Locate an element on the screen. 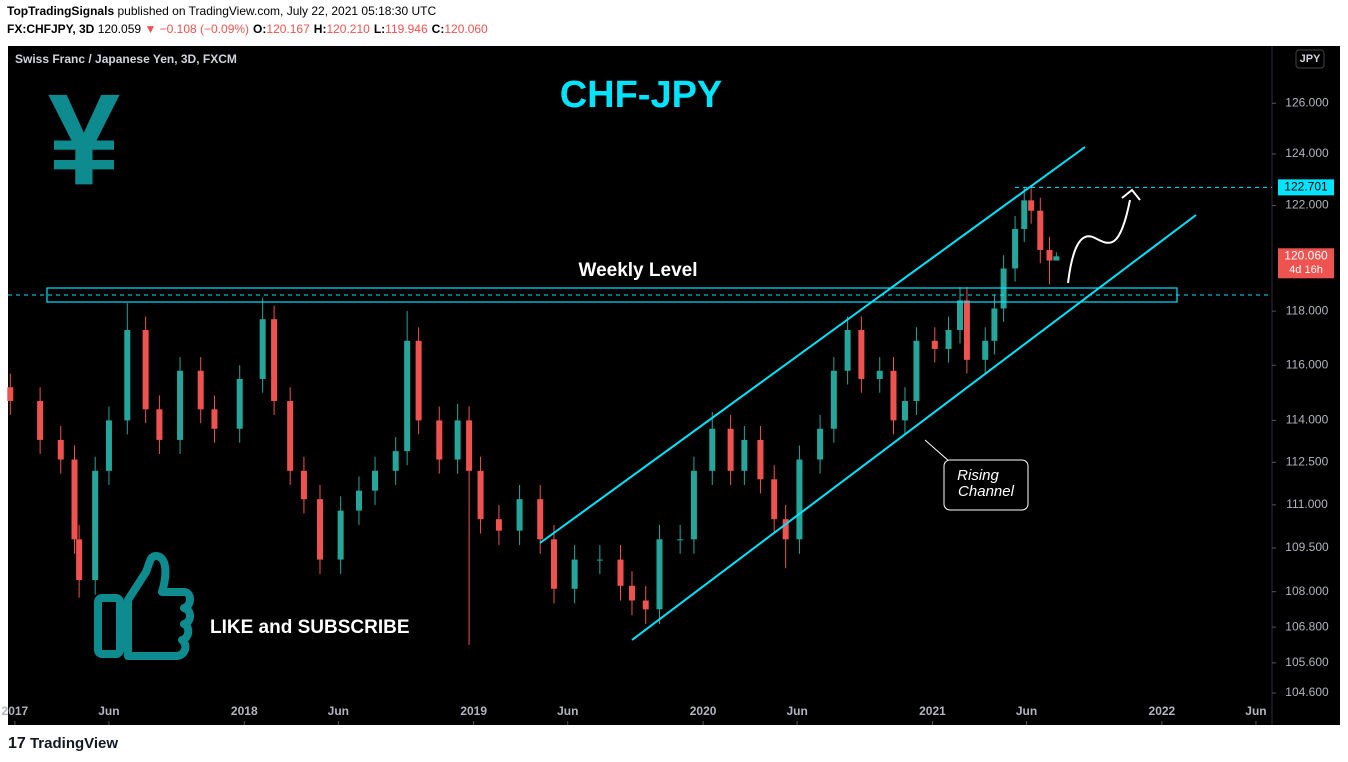 The image size is (1348, 762). callout-pointer is located at coordinates (937, 451).